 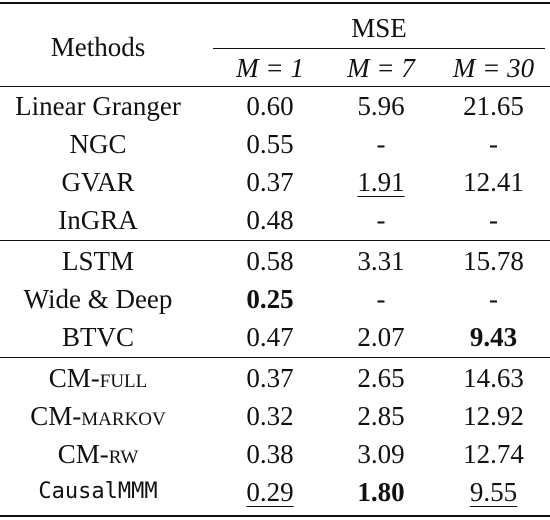 I want to click on method-name: CM-markov, so click(x=98, y=416).